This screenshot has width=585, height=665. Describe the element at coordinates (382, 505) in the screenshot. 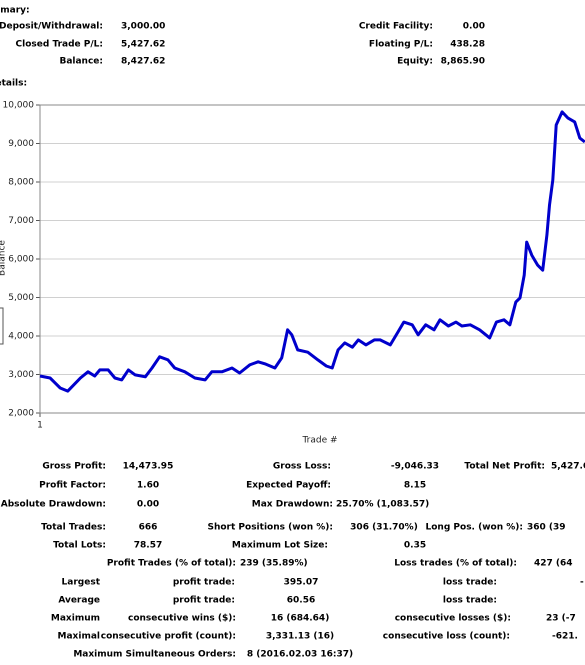

I see `details-cell: 25.70% (1,083.57)` at that location.